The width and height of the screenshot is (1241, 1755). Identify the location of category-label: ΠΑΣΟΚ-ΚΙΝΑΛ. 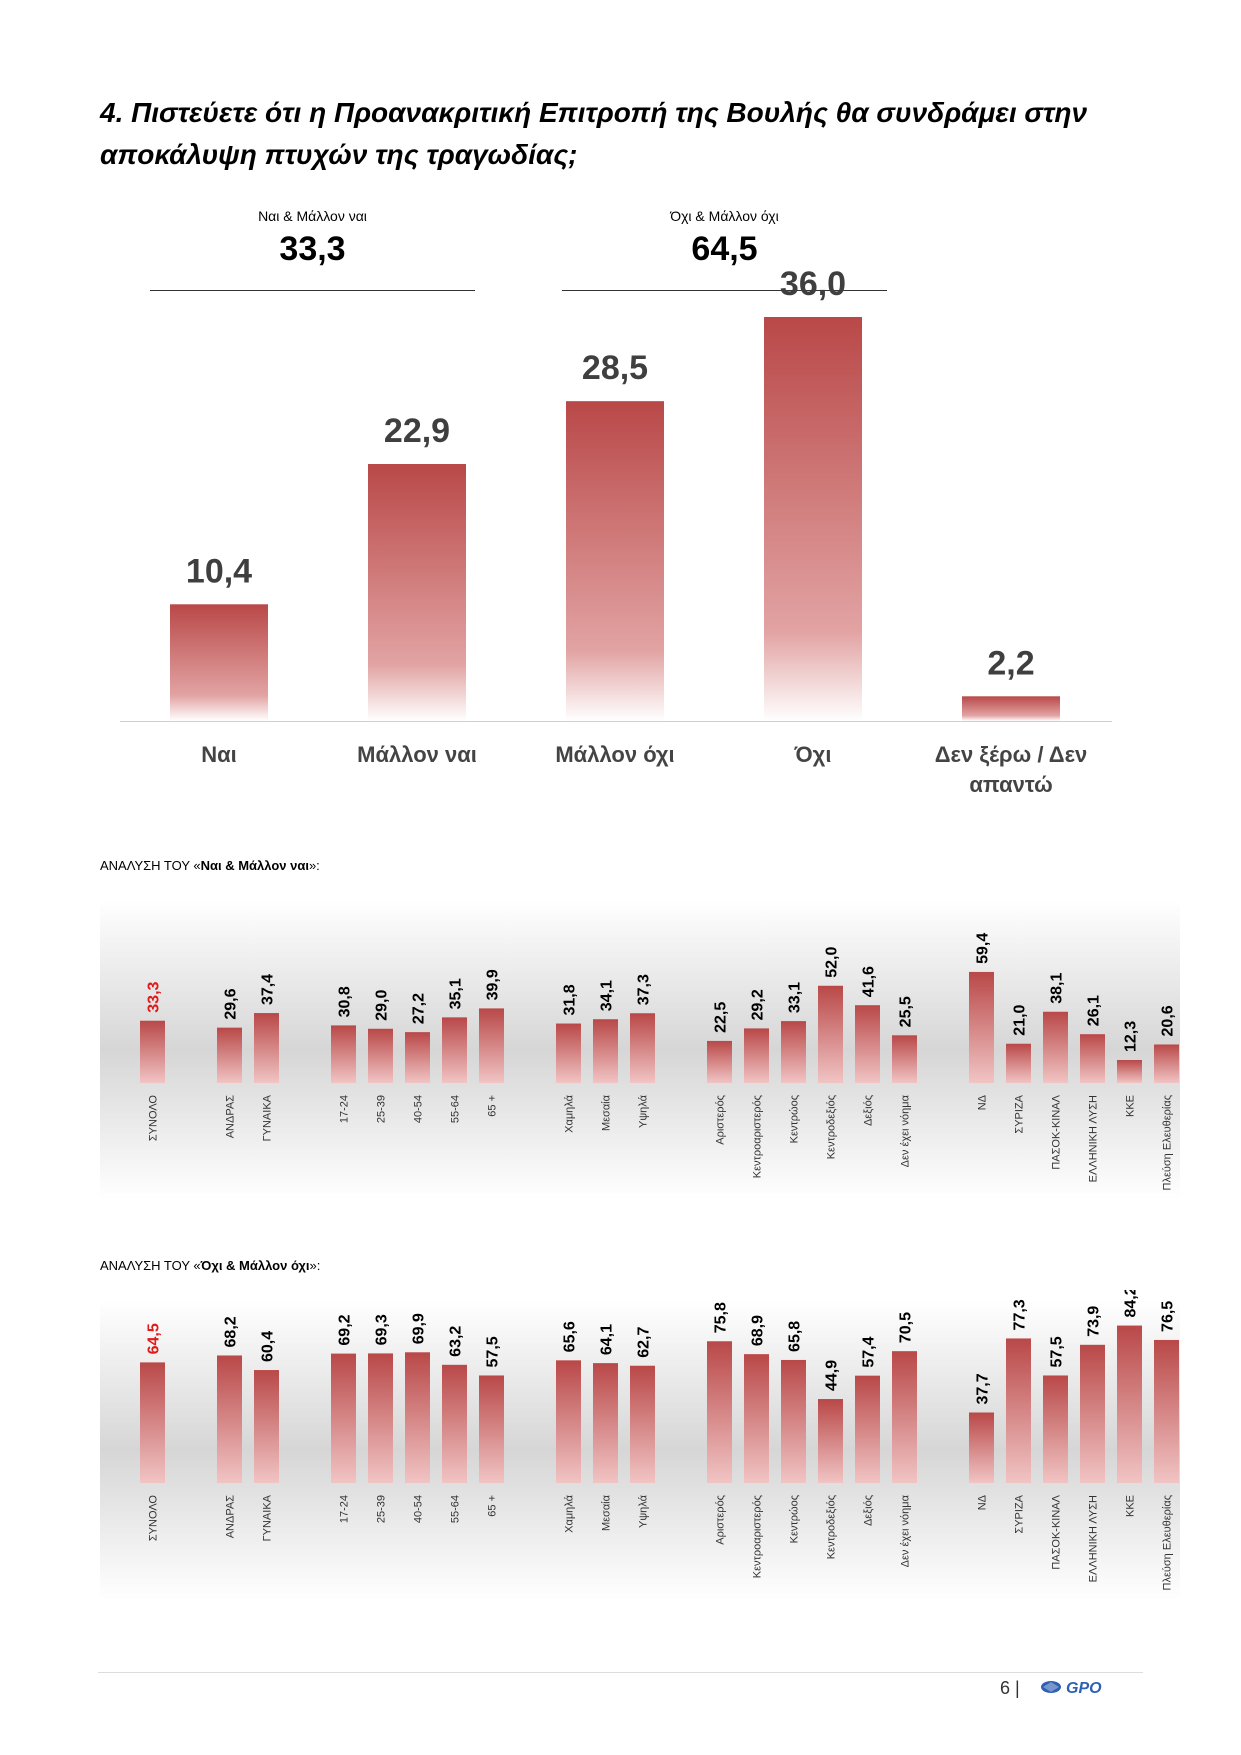
(1057, 1531).